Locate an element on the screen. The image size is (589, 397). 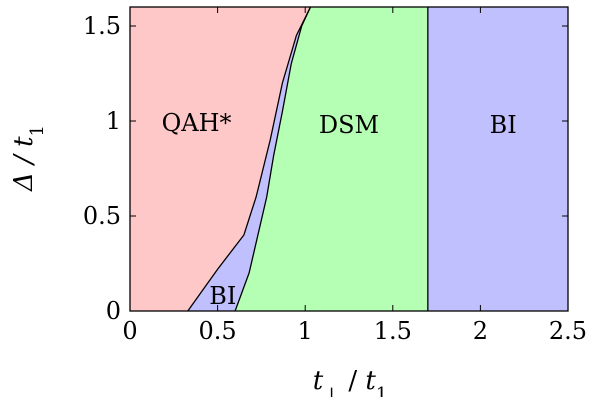
boundary-bi-dsm is located at coordinates (273, 159).